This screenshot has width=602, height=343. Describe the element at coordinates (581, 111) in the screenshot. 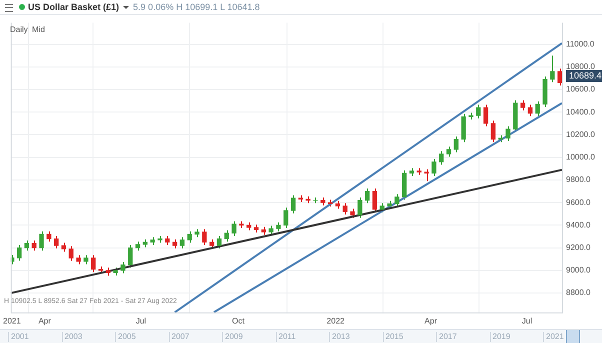

I see `y-tick-label: 10400.0` at that location.